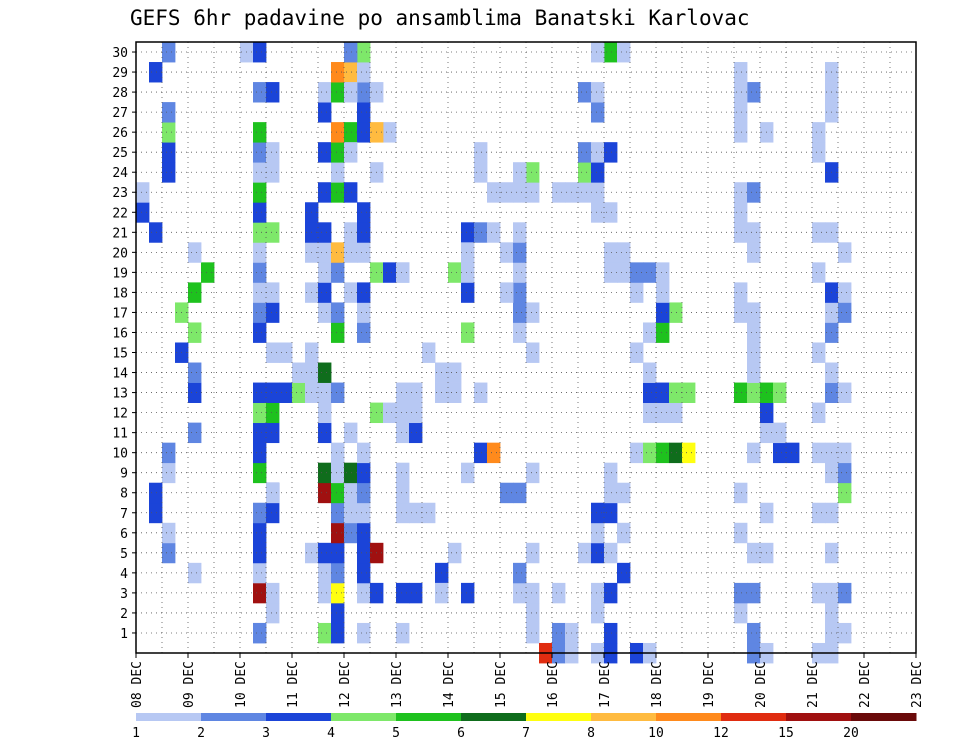 The height and width of the screenshot is (742, 960). What do you see at coordinates (124, 634) in the screenshot?
I see `y-tick-label: 1` at bounding box center [124, 634].